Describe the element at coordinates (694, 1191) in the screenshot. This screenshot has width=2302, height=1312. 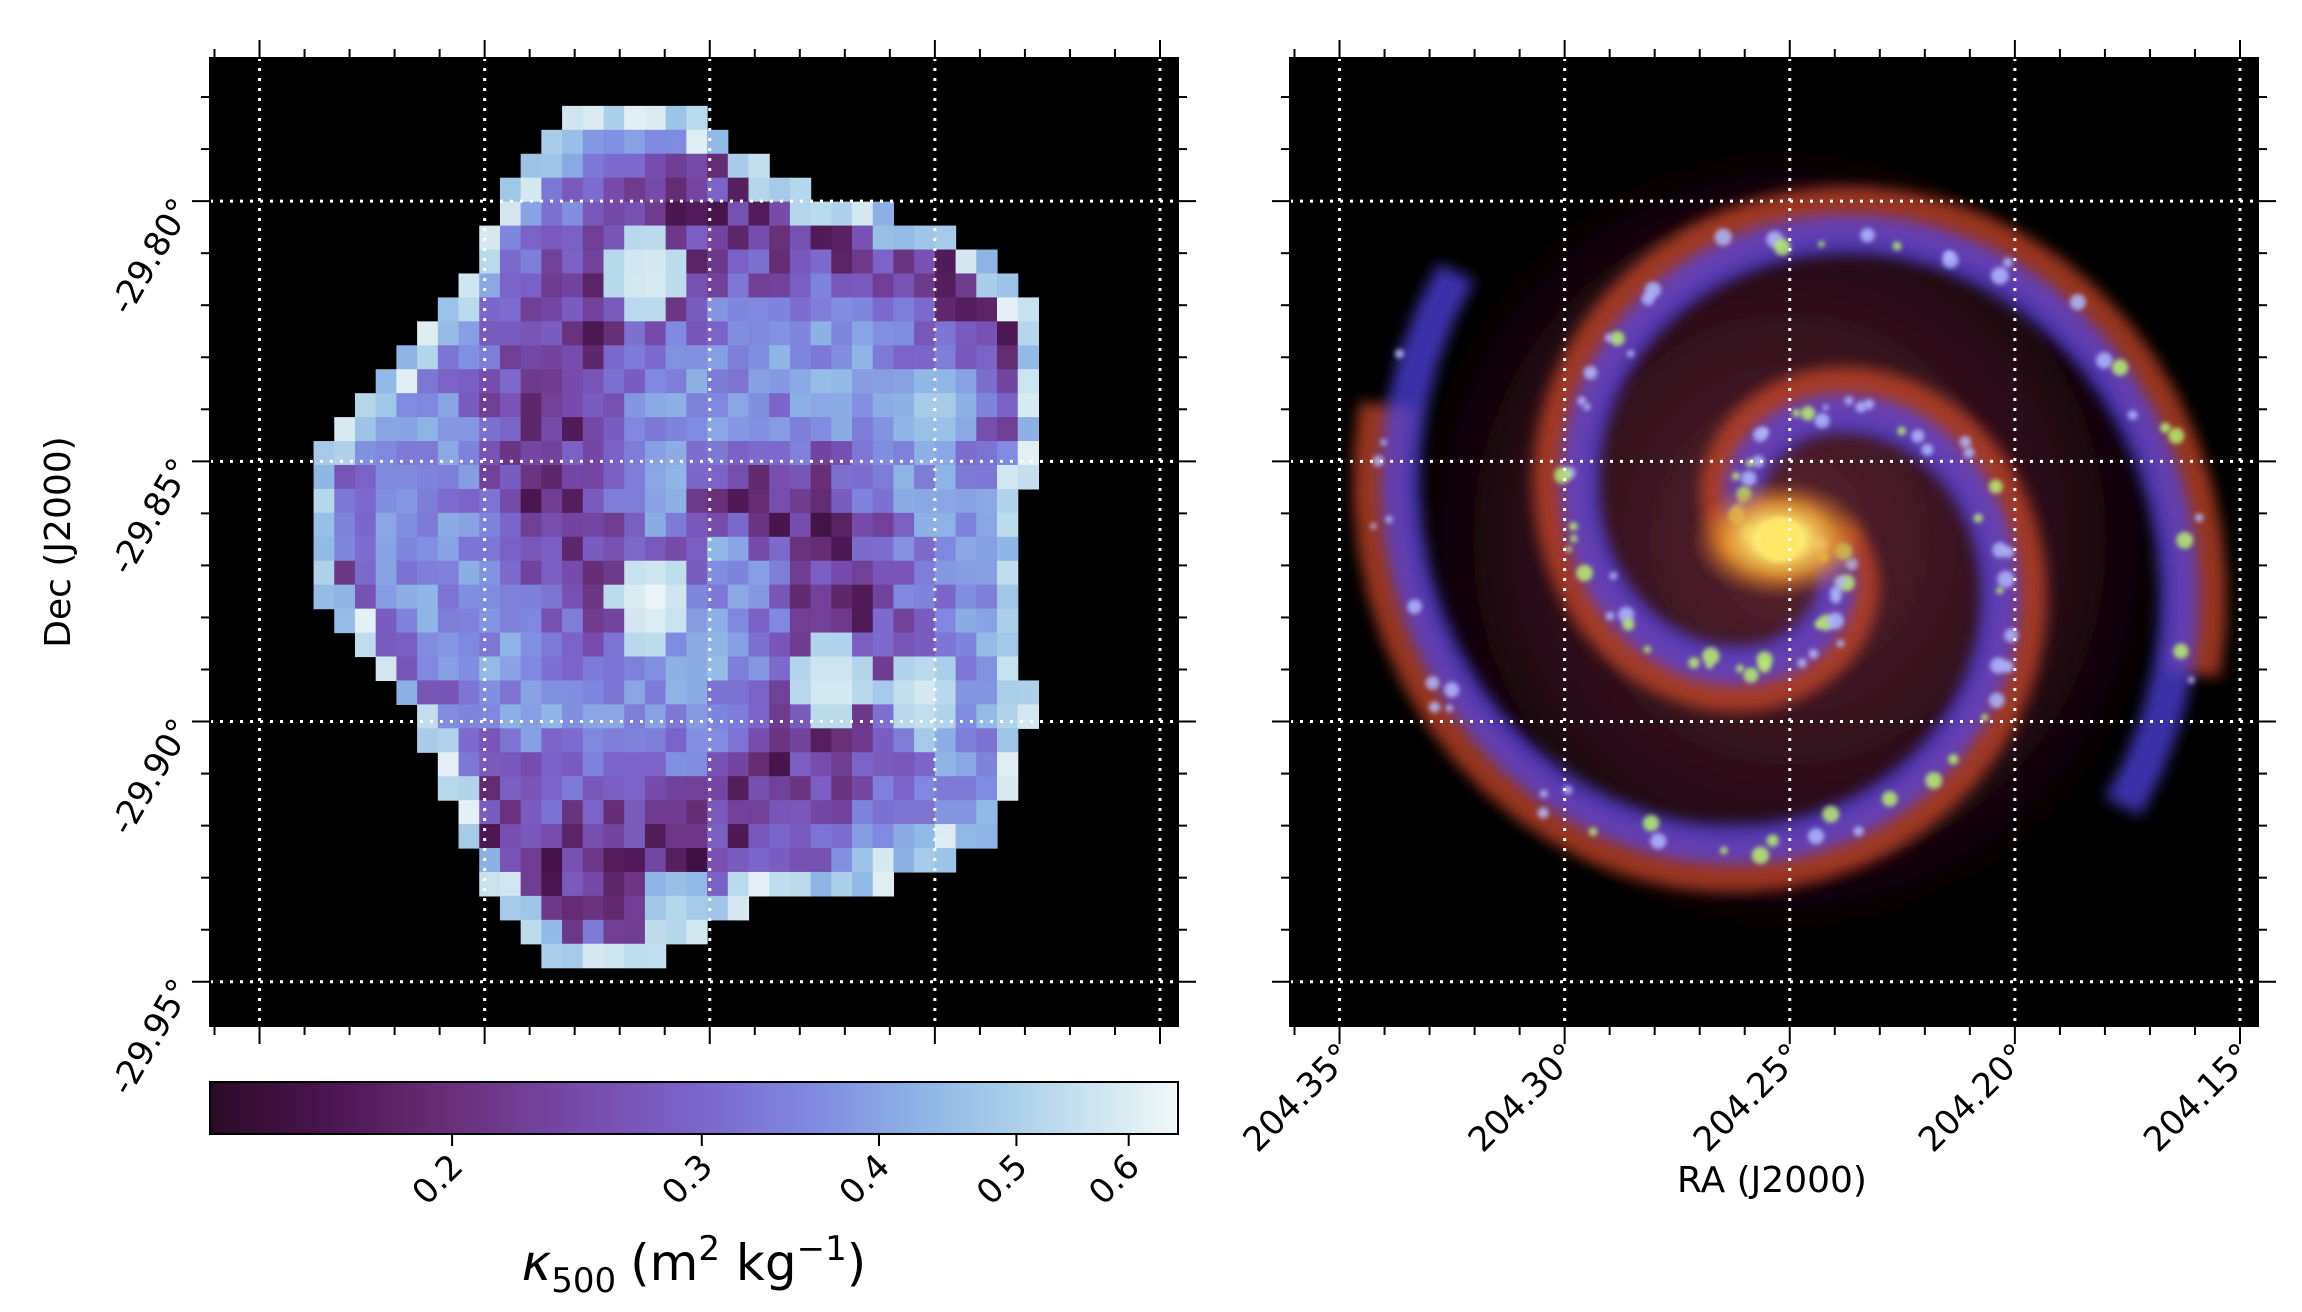
I see `colorbar: 0.2 0.3 0.4 0.5 0.6 κ500 (m2 kg−1)` at that location.